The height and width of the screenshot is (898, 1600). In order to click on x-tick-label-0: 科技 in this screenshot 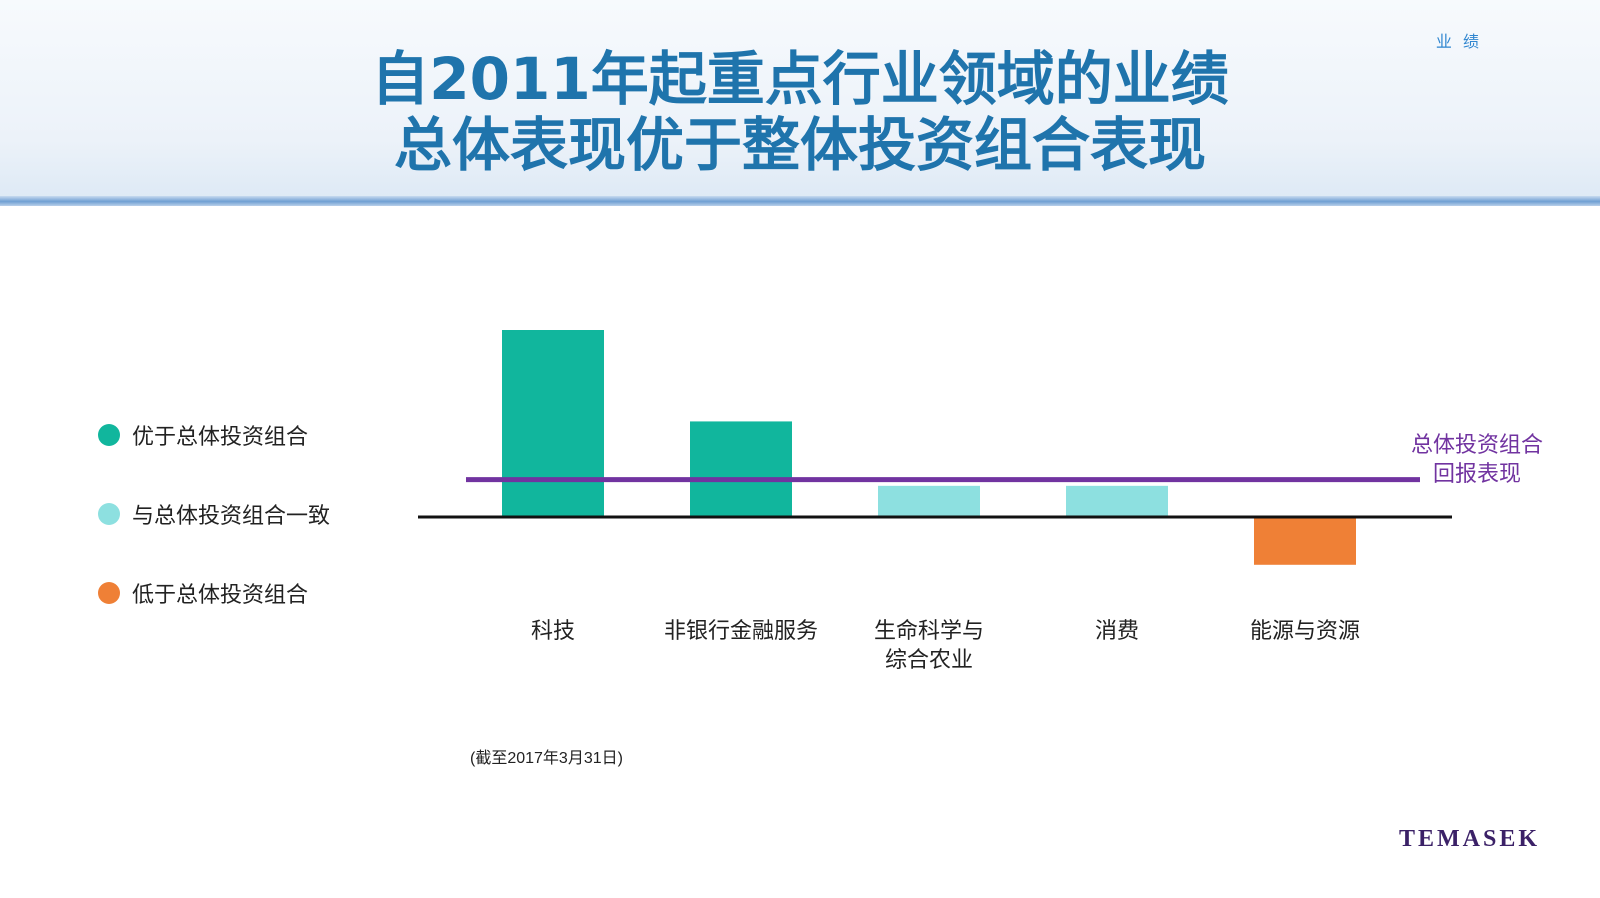, I will do `click(553, 631)`.